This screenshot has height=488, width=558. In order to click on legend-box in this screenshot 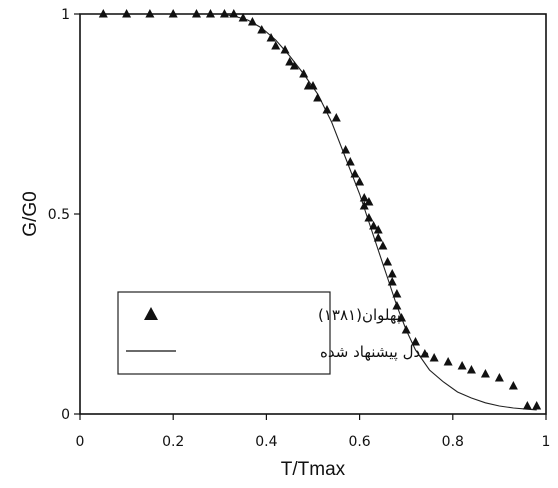, I will do `click(224, 333)`.